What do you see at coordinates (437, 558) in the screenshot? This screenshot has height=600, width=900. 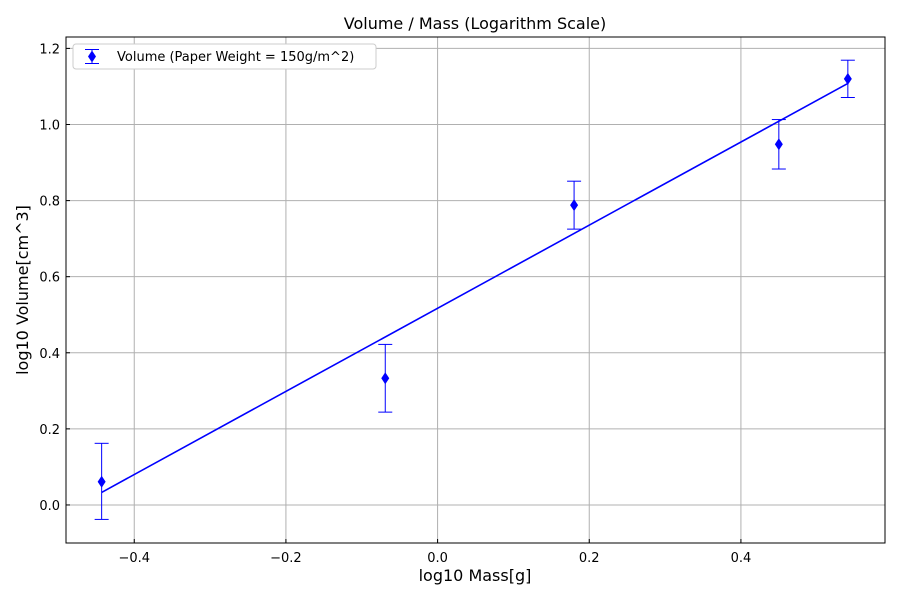 I see `x-tick-label: 0.0` at bounding box center [437, 558].